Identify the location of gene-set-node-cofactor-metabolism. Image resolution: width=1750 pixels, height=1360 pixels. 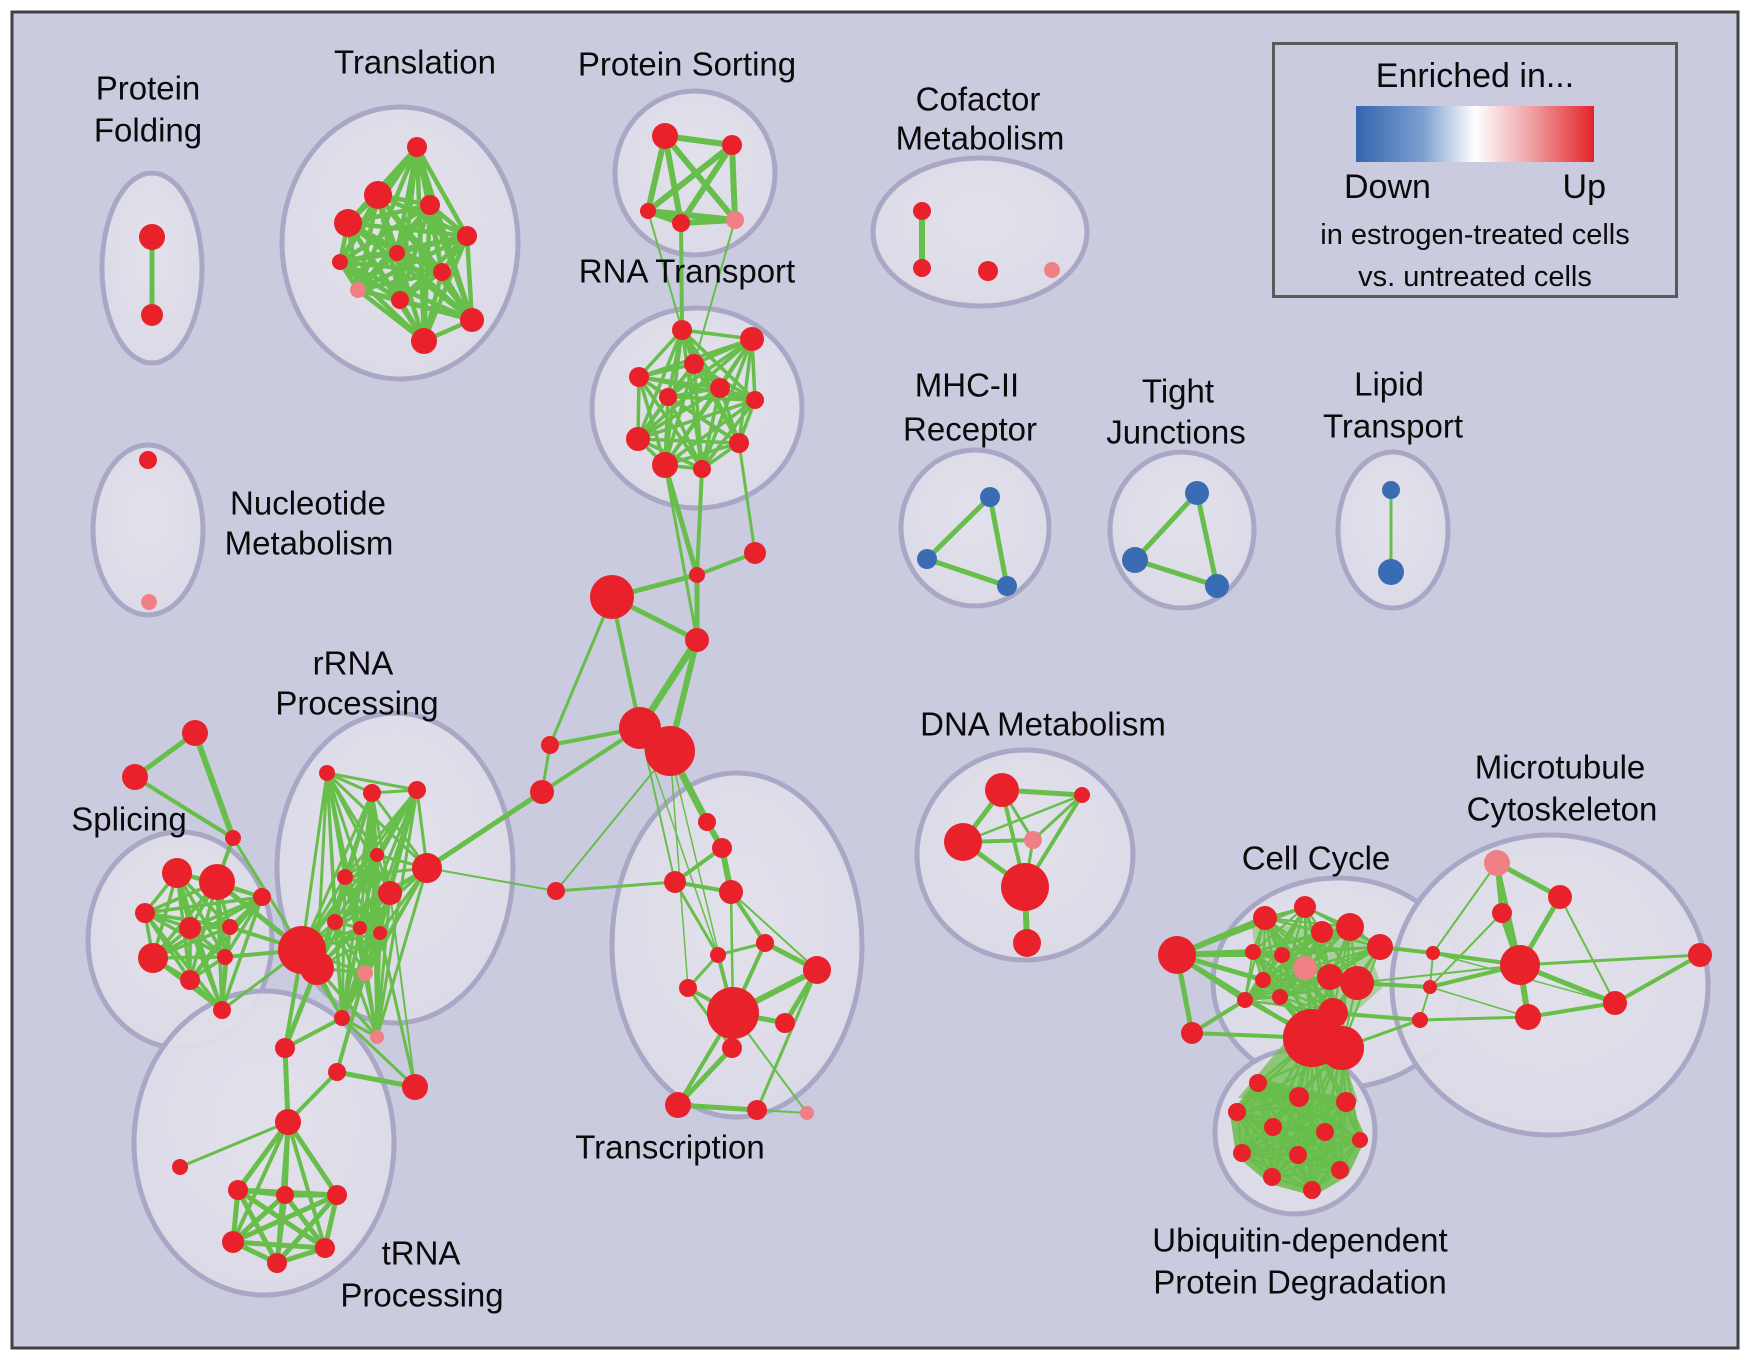
(922, 211).